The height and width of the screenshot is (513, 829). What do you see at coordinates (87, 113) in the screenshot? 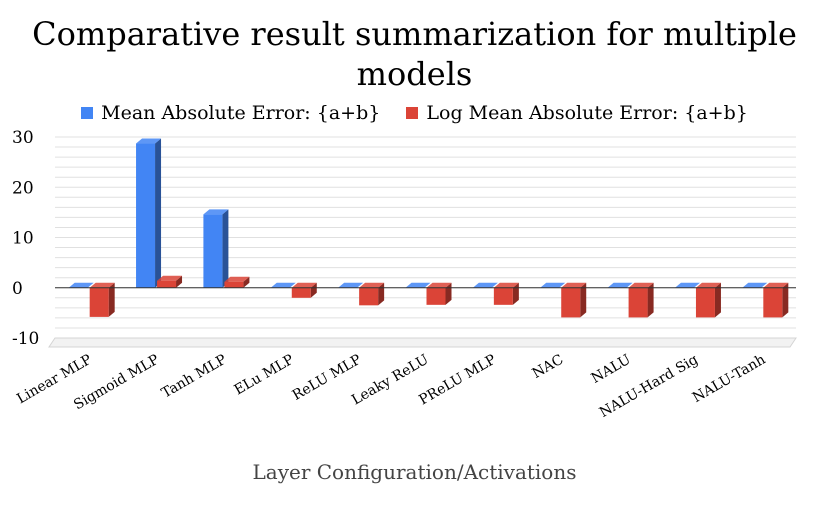
I see `legend-swatch-mae` at bounding box center [87, 113].